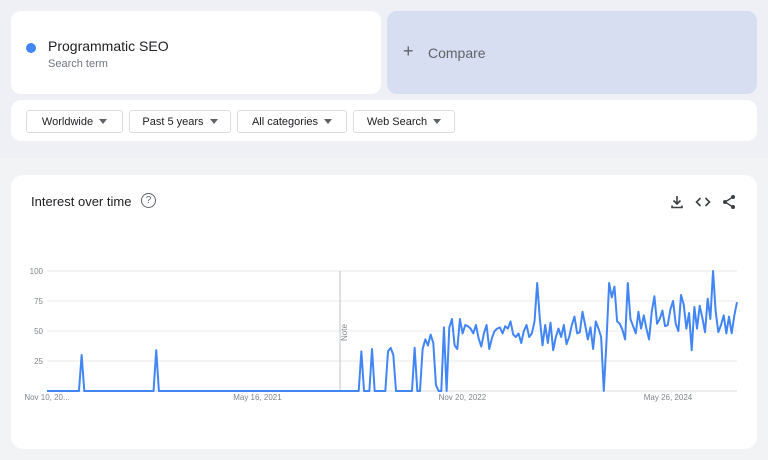 This screenshot has height=460, width=768. Describe the element at coordinates (344, 332) in the screenshot. I see `note-marker-label: Note` at that location.